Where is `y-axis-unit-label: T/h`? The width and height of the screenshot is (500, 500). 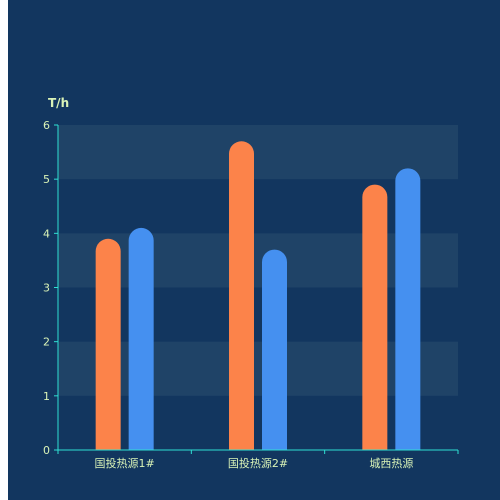 y-axis-unit-label: T/h is located at coordinates (58, 103).